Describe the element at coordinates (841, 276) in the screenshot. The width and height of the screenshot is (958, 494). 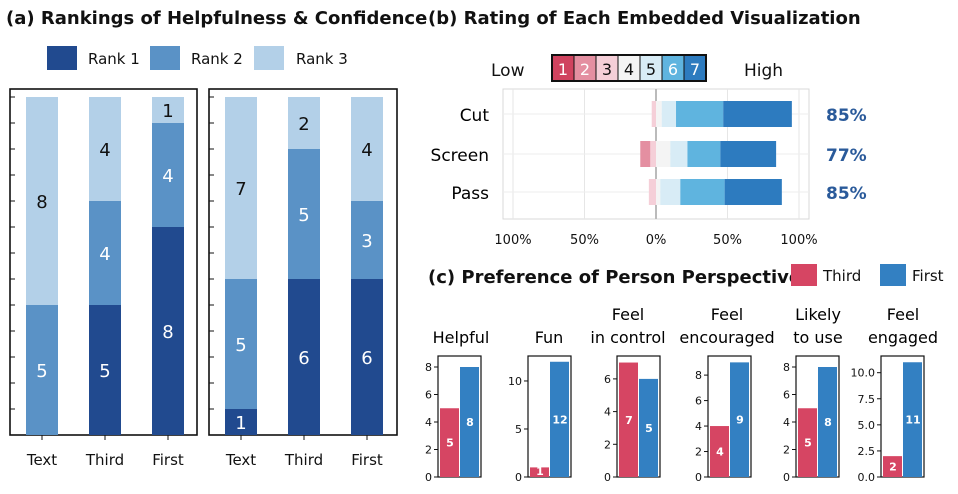
I see `legend-label-third: Third` at that location.